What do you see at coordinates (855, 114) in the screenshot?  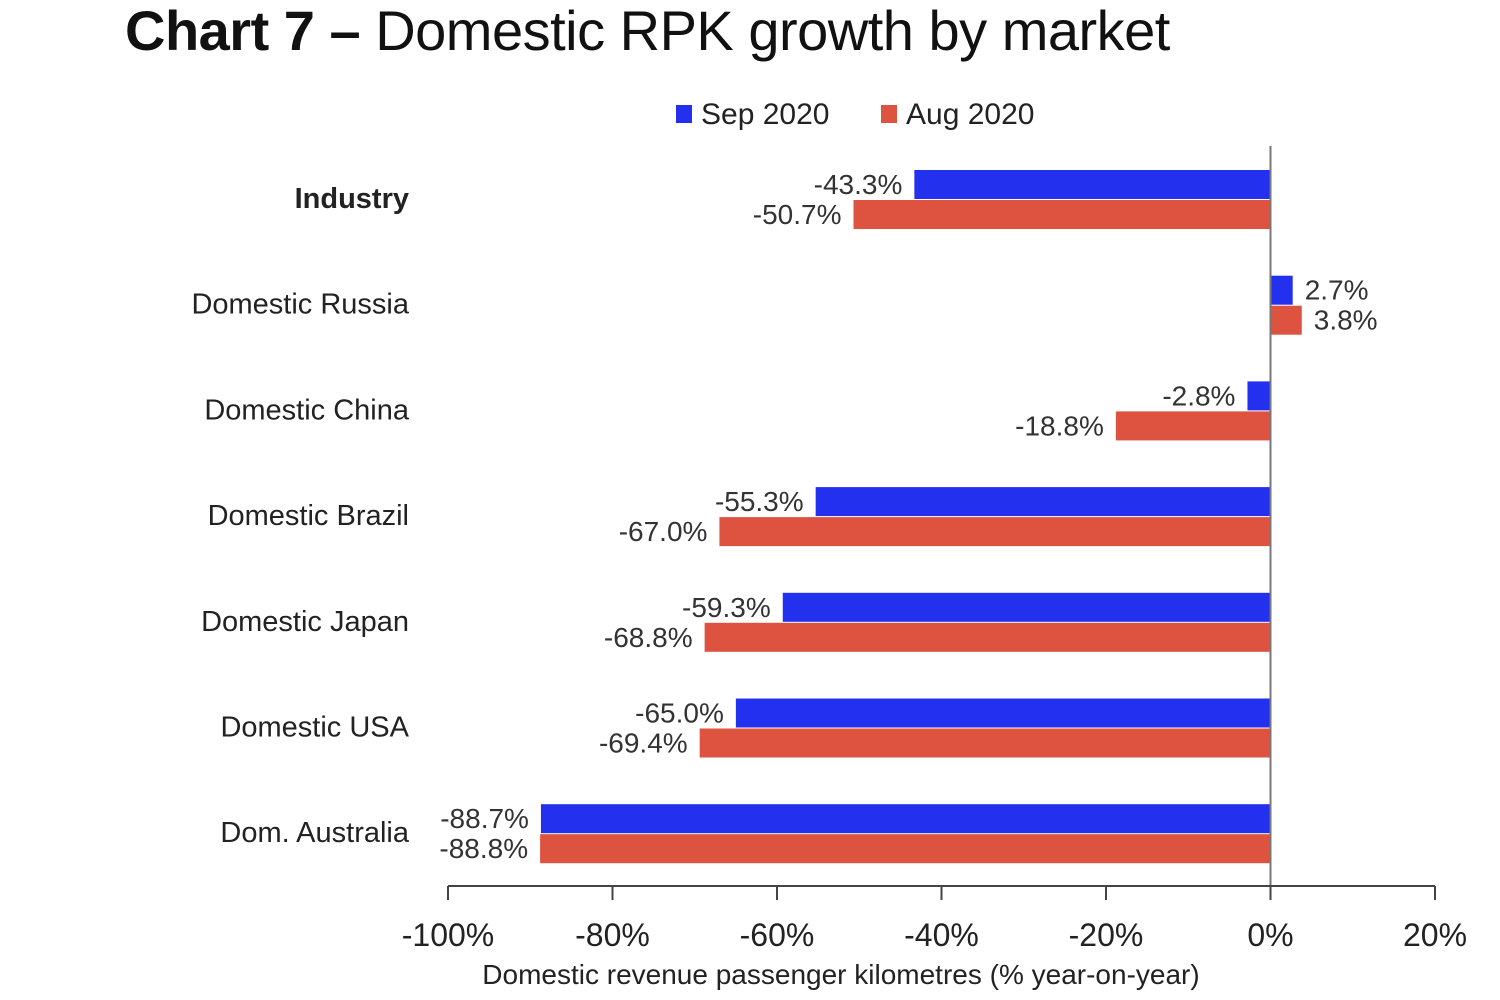 I see `legend: Sep 2020 Aug 2020` at bounding box center [855, 114].